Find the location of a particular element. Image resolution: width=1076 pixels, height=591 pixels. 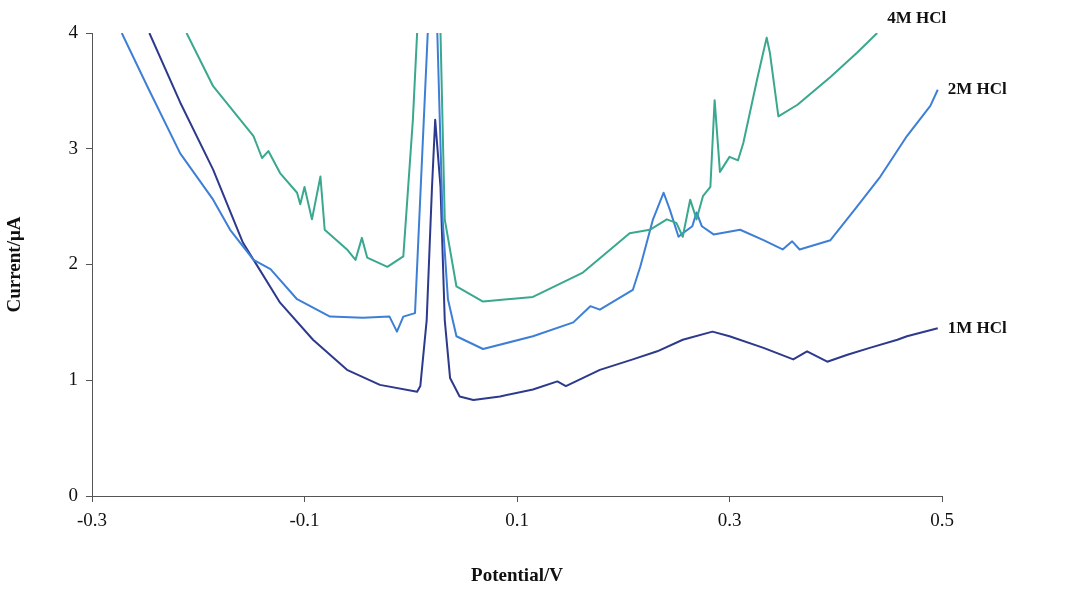

series-label: 1M HCl is located at coordinates (977, 327).